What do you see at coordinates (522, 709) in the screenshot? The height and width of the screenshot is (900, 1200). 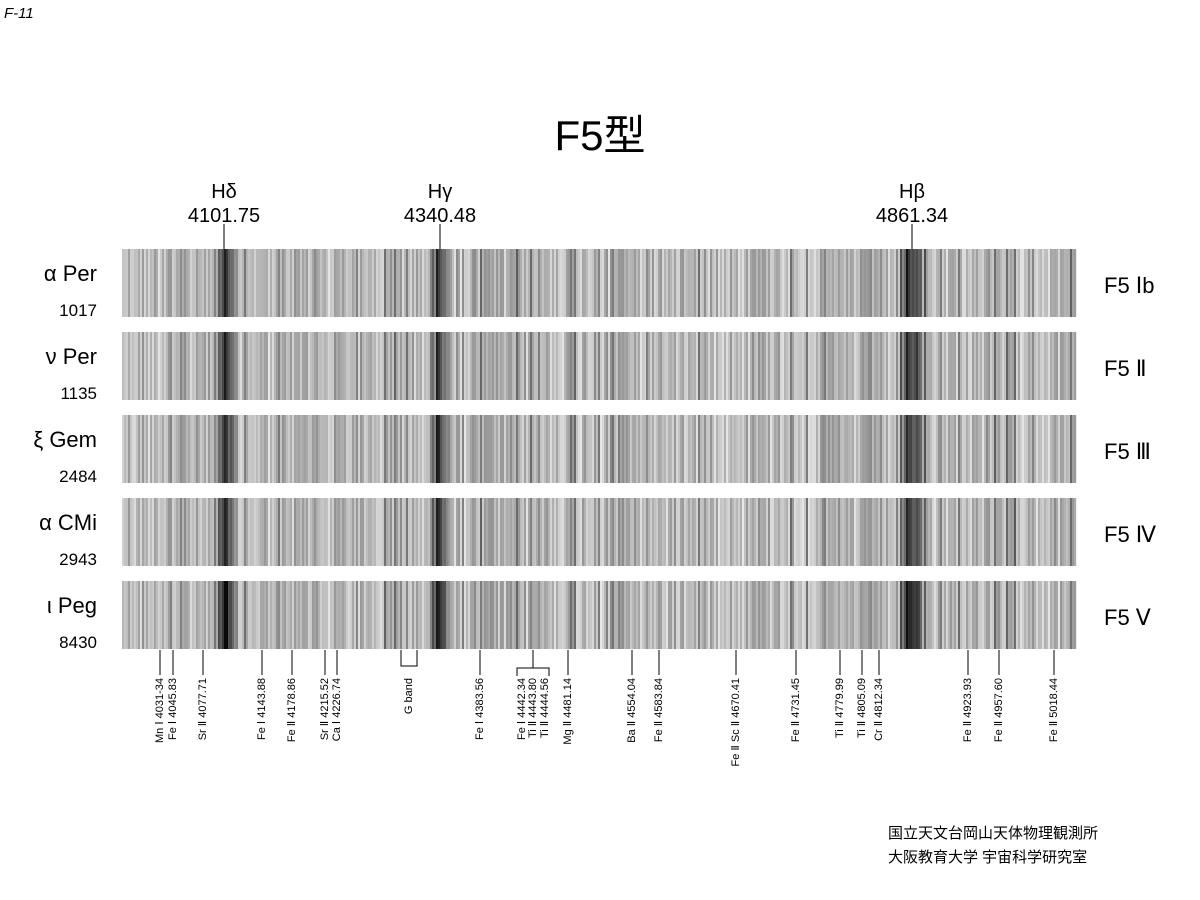 I see `line-label: Fe Ⅰ 4442.34` at bounding box center [522, 709].